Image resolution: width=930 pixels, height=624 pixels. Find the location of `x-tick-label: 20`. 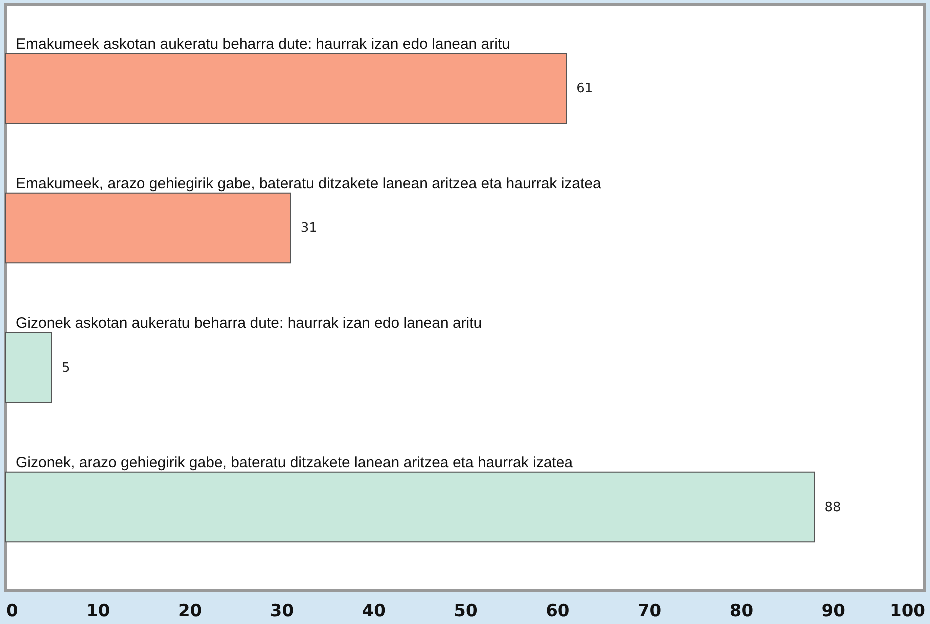

x-tick-label: 20 is located at coordinates (190, 612).